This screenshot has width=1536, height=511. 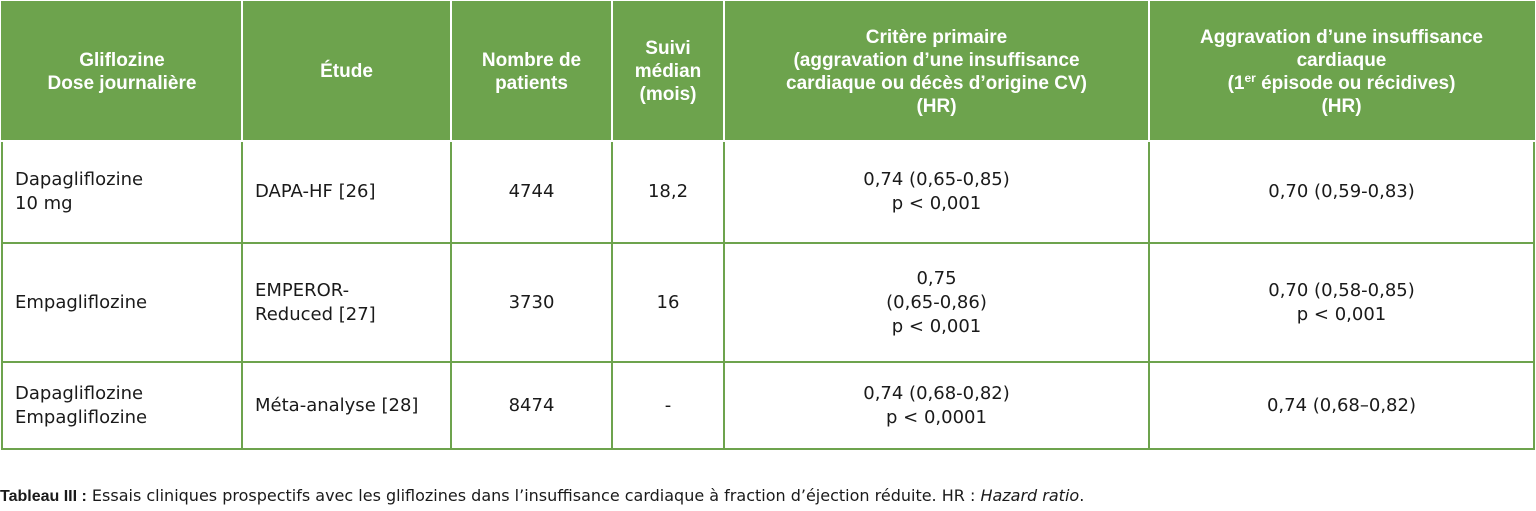 What do you see at coordinates (531, 302) in the screenshot?
I see `cell-patients: 3730` at bounding box center [531, 302].